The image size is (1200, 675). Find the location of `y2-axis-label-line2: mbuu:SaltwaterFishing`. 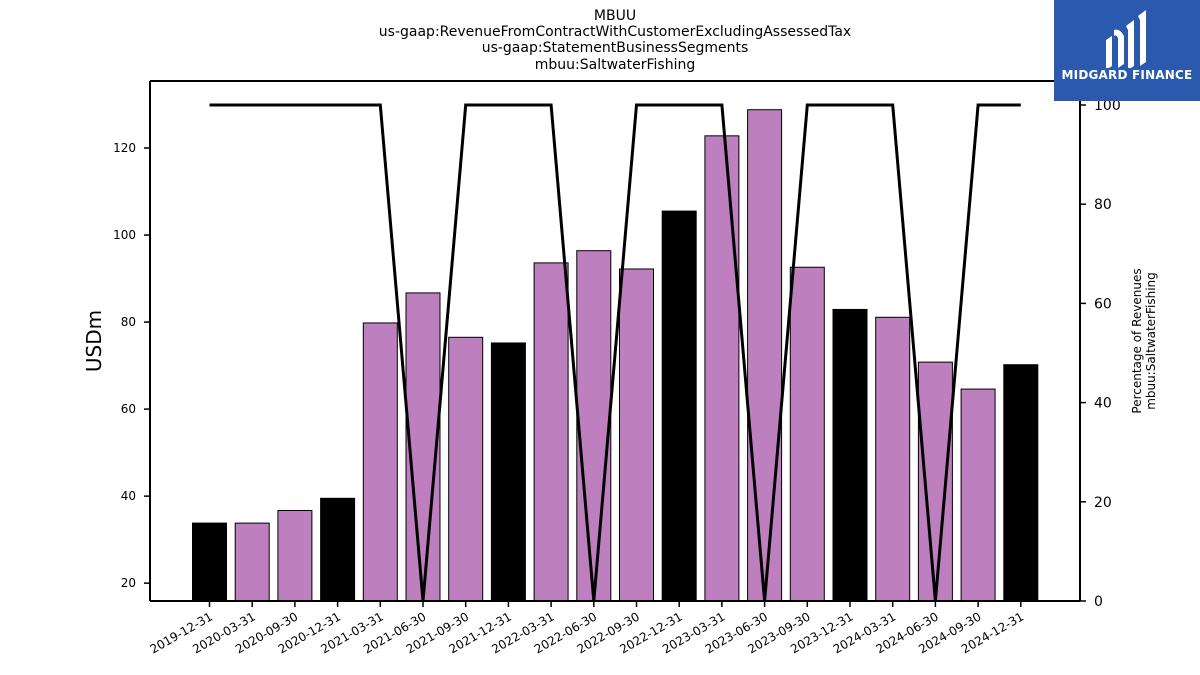

y2-axis-label-line2: mbuu:SaltwaterFishing is located at coordinates (1151, 341).